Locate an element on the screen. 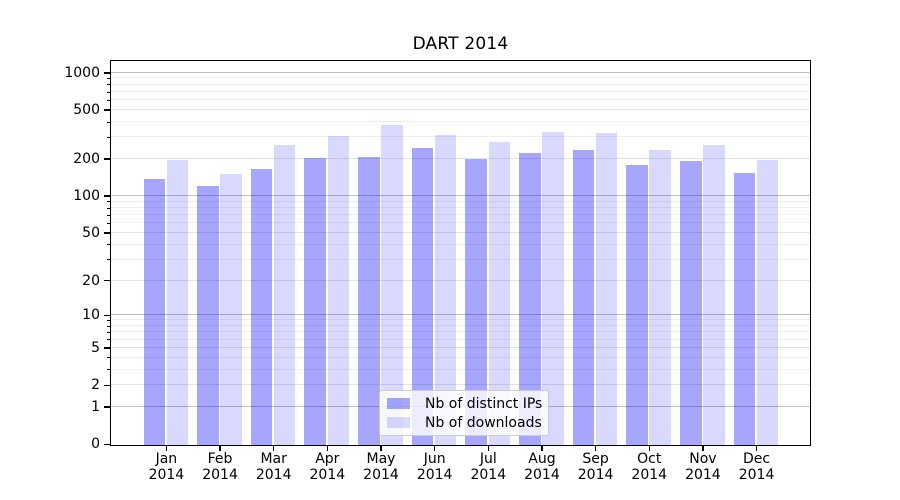 The image size is (900, 500). x-tick-month: Mar is located at coordinates (273, 459).